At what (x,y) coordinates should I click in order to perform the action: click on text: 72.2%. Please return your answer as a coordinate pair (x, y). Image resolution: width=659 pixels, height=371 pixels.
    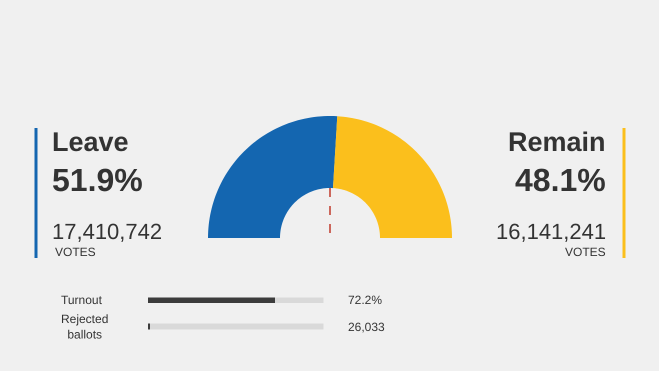
    Looking at the image, I should click on (365, 300).